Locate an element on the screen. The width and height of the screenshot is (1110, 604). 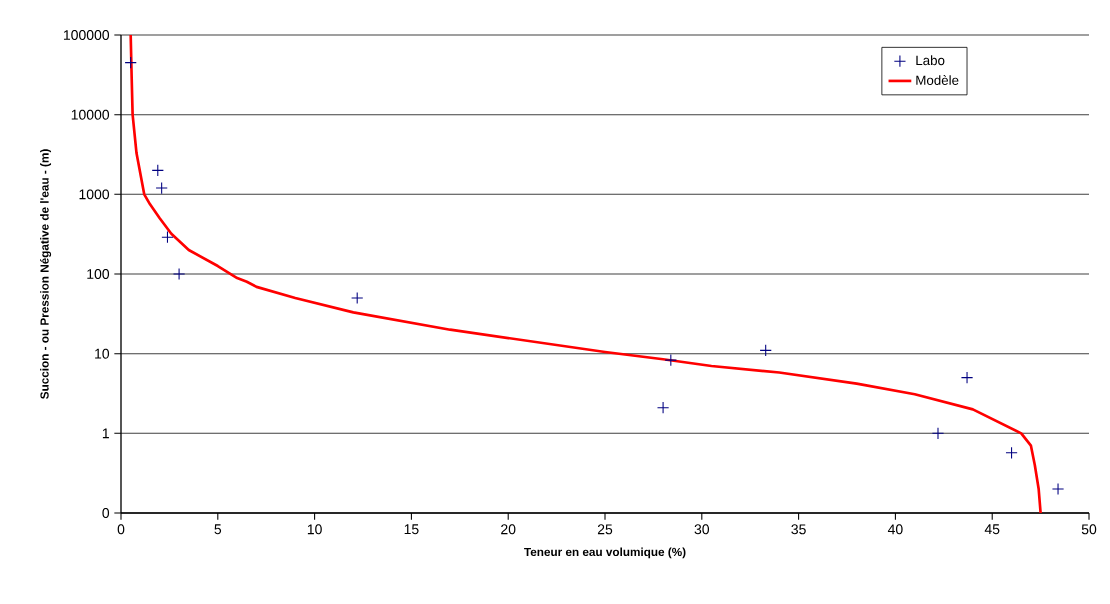
legend-label: Modèle is located at coordinates (937, 80).